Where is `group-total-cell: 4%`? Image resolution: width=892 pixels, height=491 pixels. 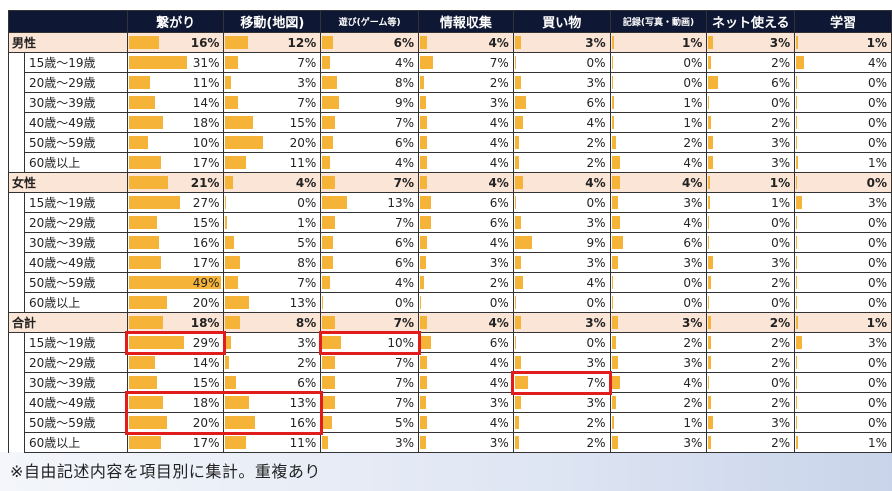
group-total-cell: 4% is located at coordinates (466, 42).